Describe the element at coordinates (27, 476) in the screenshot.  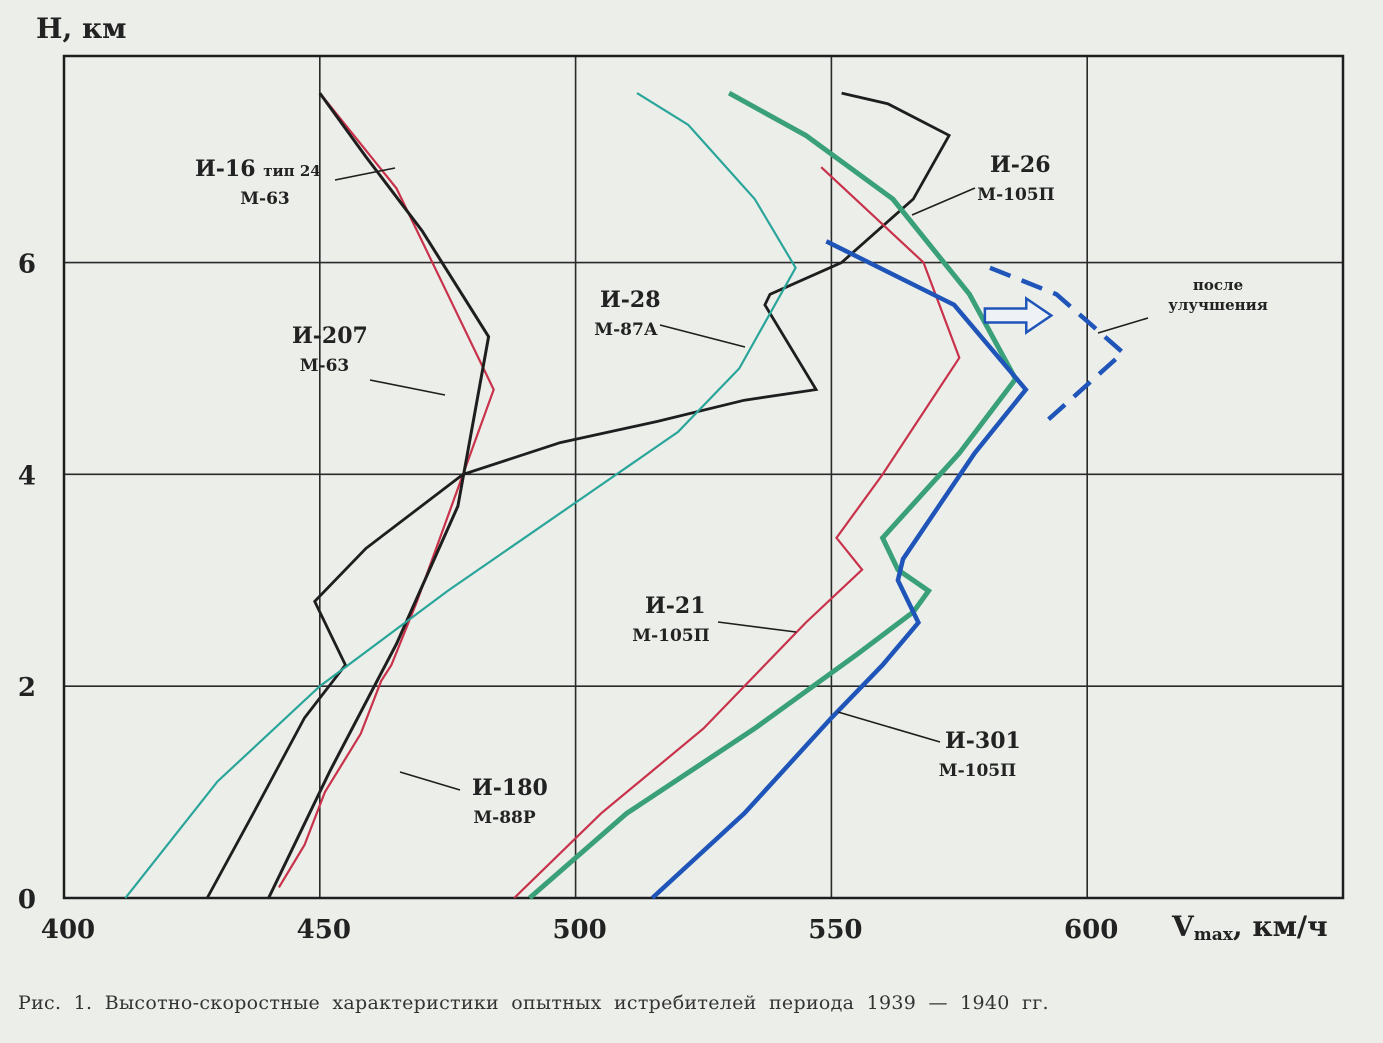
I see `y-tick-label: 4` at that location.